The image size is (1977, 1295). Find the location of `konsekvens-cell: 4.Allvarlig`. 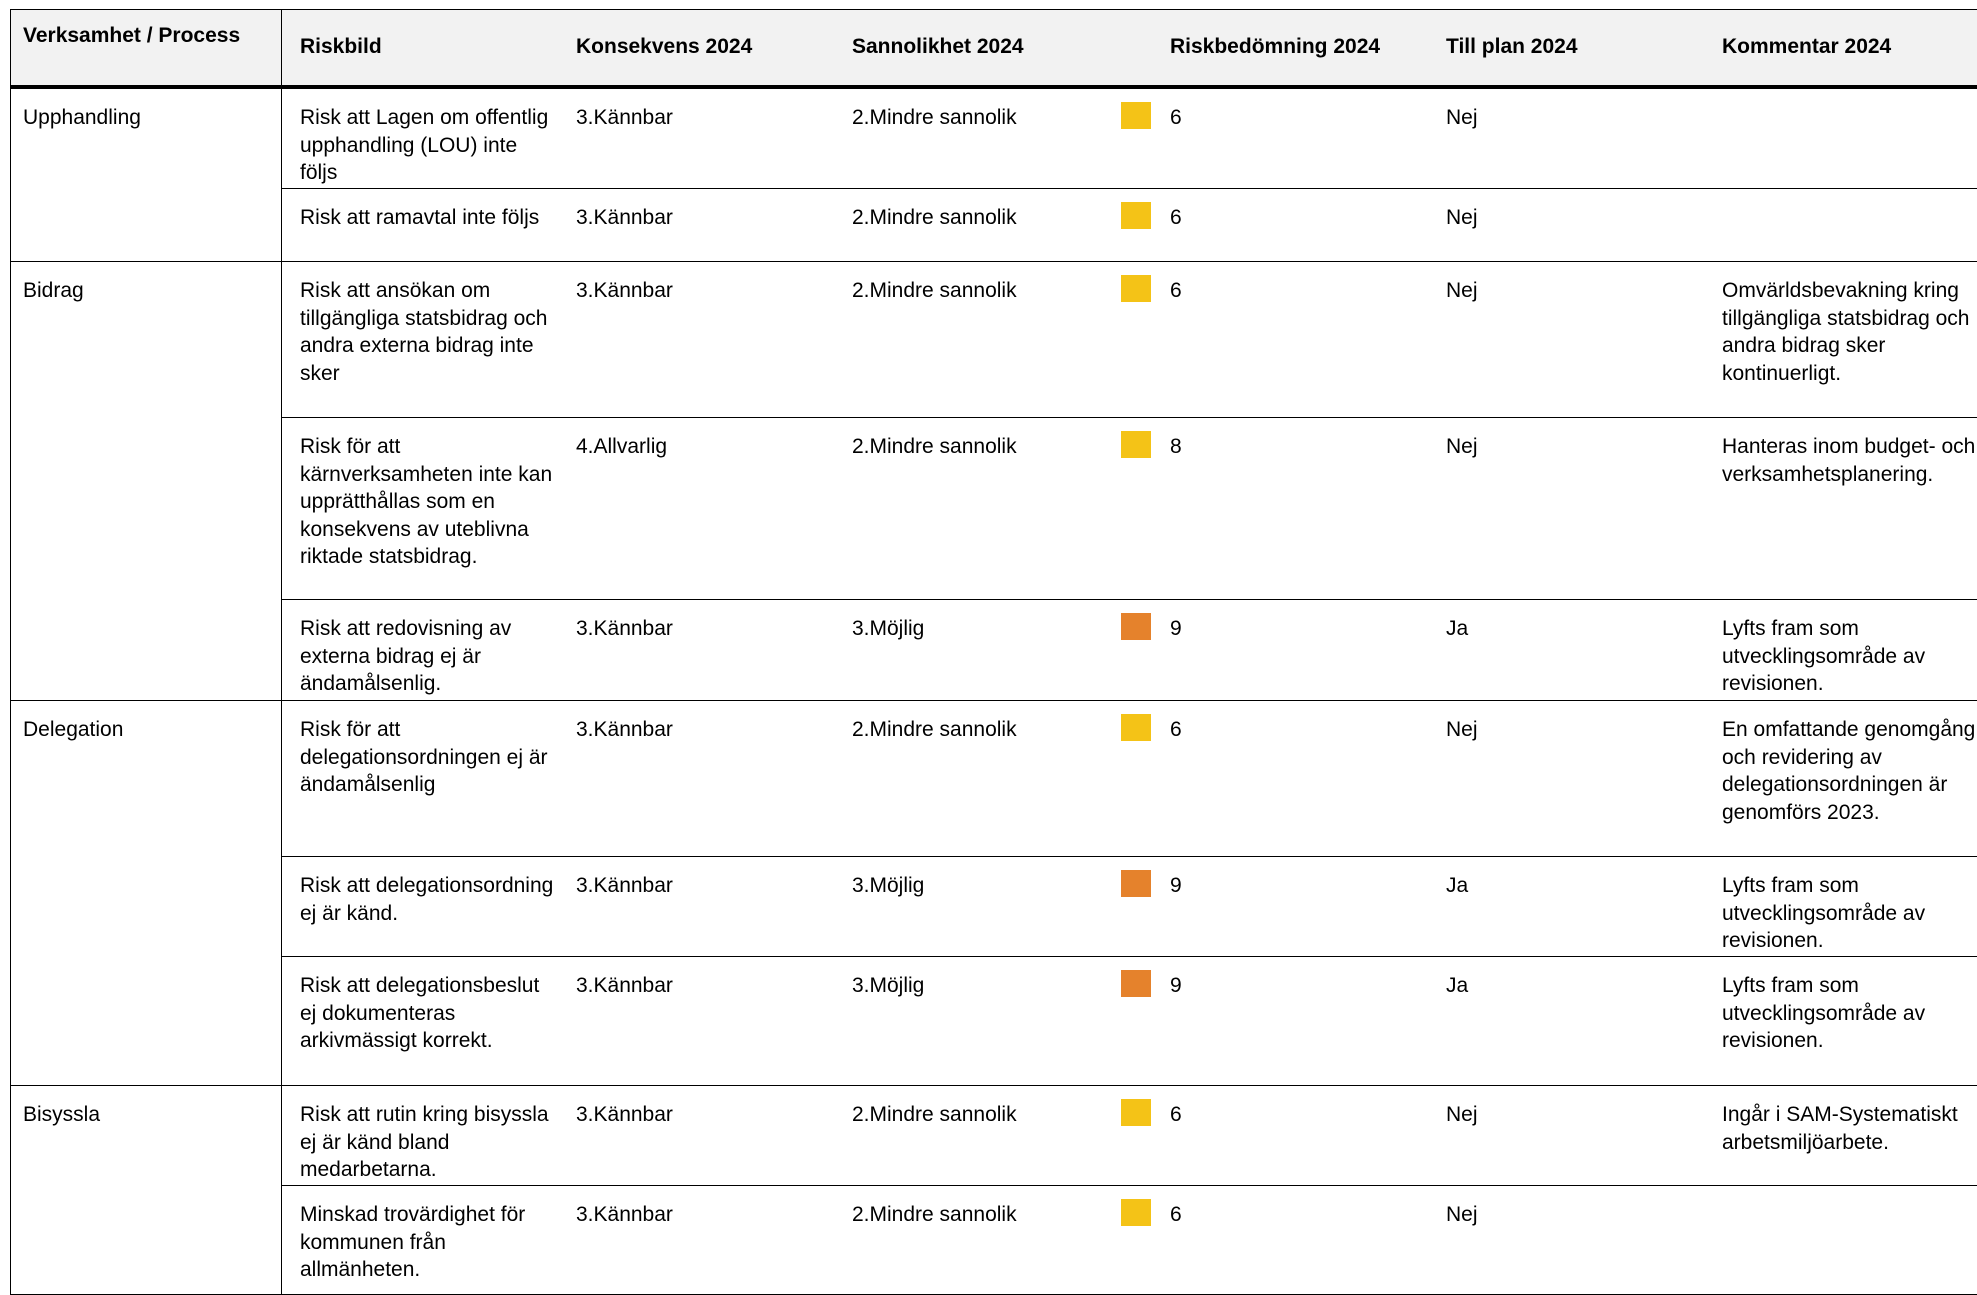

konsekvens-cell: 4.Allvarlig is located at coordinates (622, 446).